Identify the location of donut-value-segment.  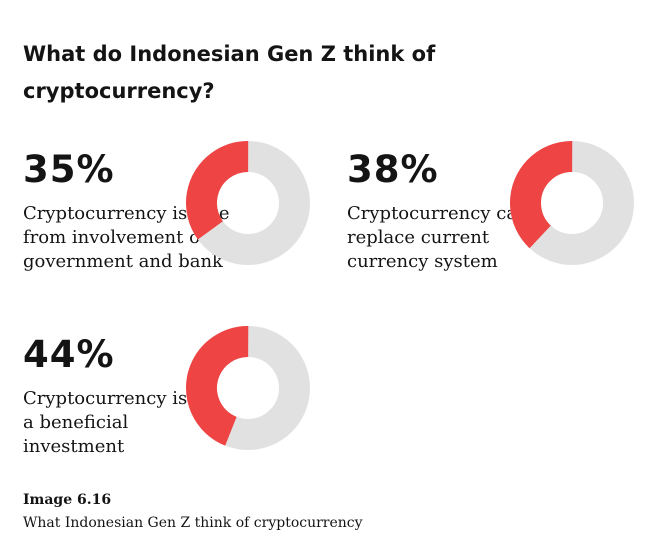
(248, 203).